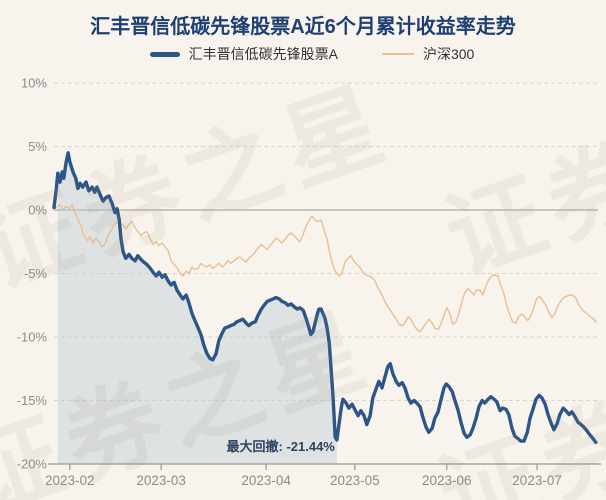 This screenshot has width=606, height=500. What do you see at coordinates (281, 446) in the screenshot?
I see `max-drawdown-label: 最大回撤: -21.44%` at bounding box center [281, 446].